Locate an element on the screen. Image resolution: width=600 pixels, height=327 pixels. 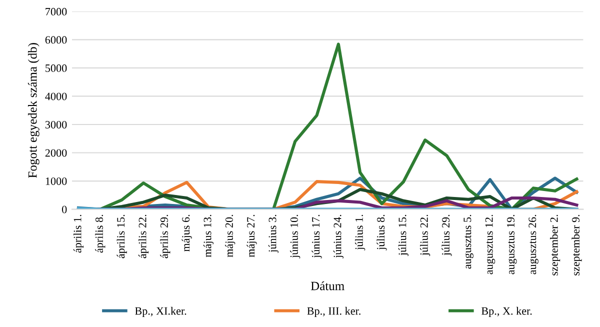
y-tick-label: 5000 is located at coordinates (56, 68).